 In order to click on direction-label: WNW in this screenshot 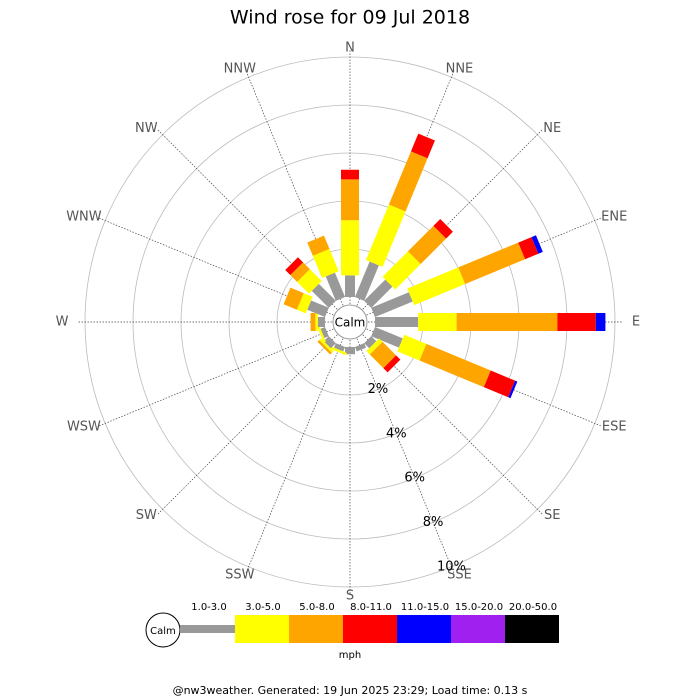, I will do `click(84, 217)`.